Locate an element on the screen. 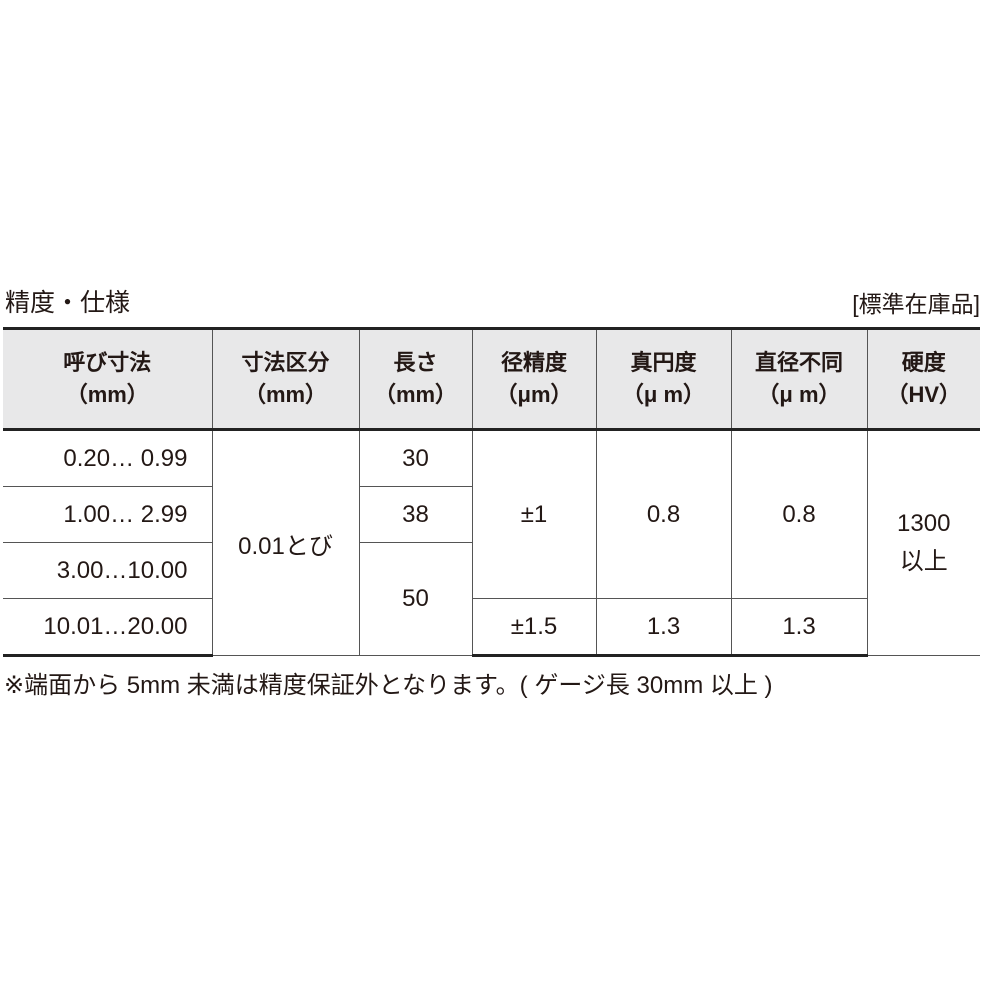 The image size is (984, 984). diameter-variation-cell: 0.8 is located at coordinates (799, 514).